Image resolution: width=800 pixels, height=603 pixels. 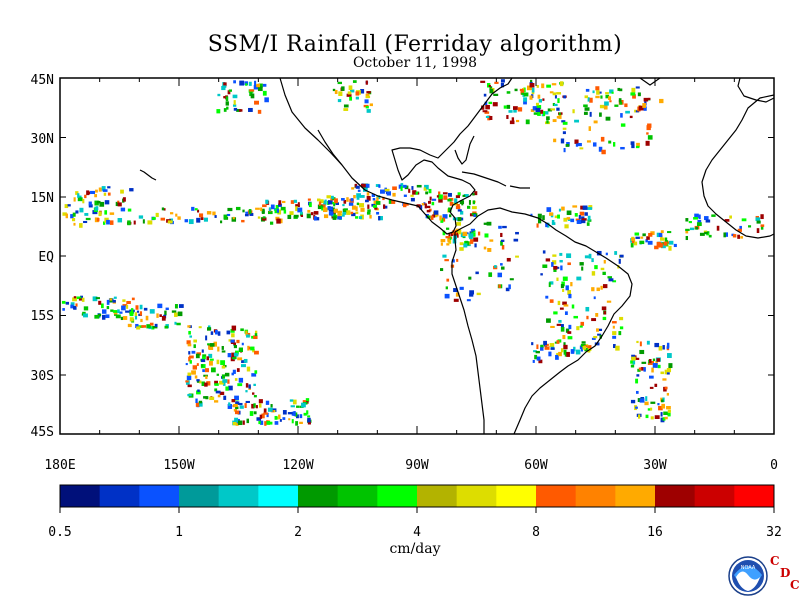 What do you see at coordinates (417, 465) in the screenshot?
I see `lon-label-90w: 90W` at bounding box center [417, 465].